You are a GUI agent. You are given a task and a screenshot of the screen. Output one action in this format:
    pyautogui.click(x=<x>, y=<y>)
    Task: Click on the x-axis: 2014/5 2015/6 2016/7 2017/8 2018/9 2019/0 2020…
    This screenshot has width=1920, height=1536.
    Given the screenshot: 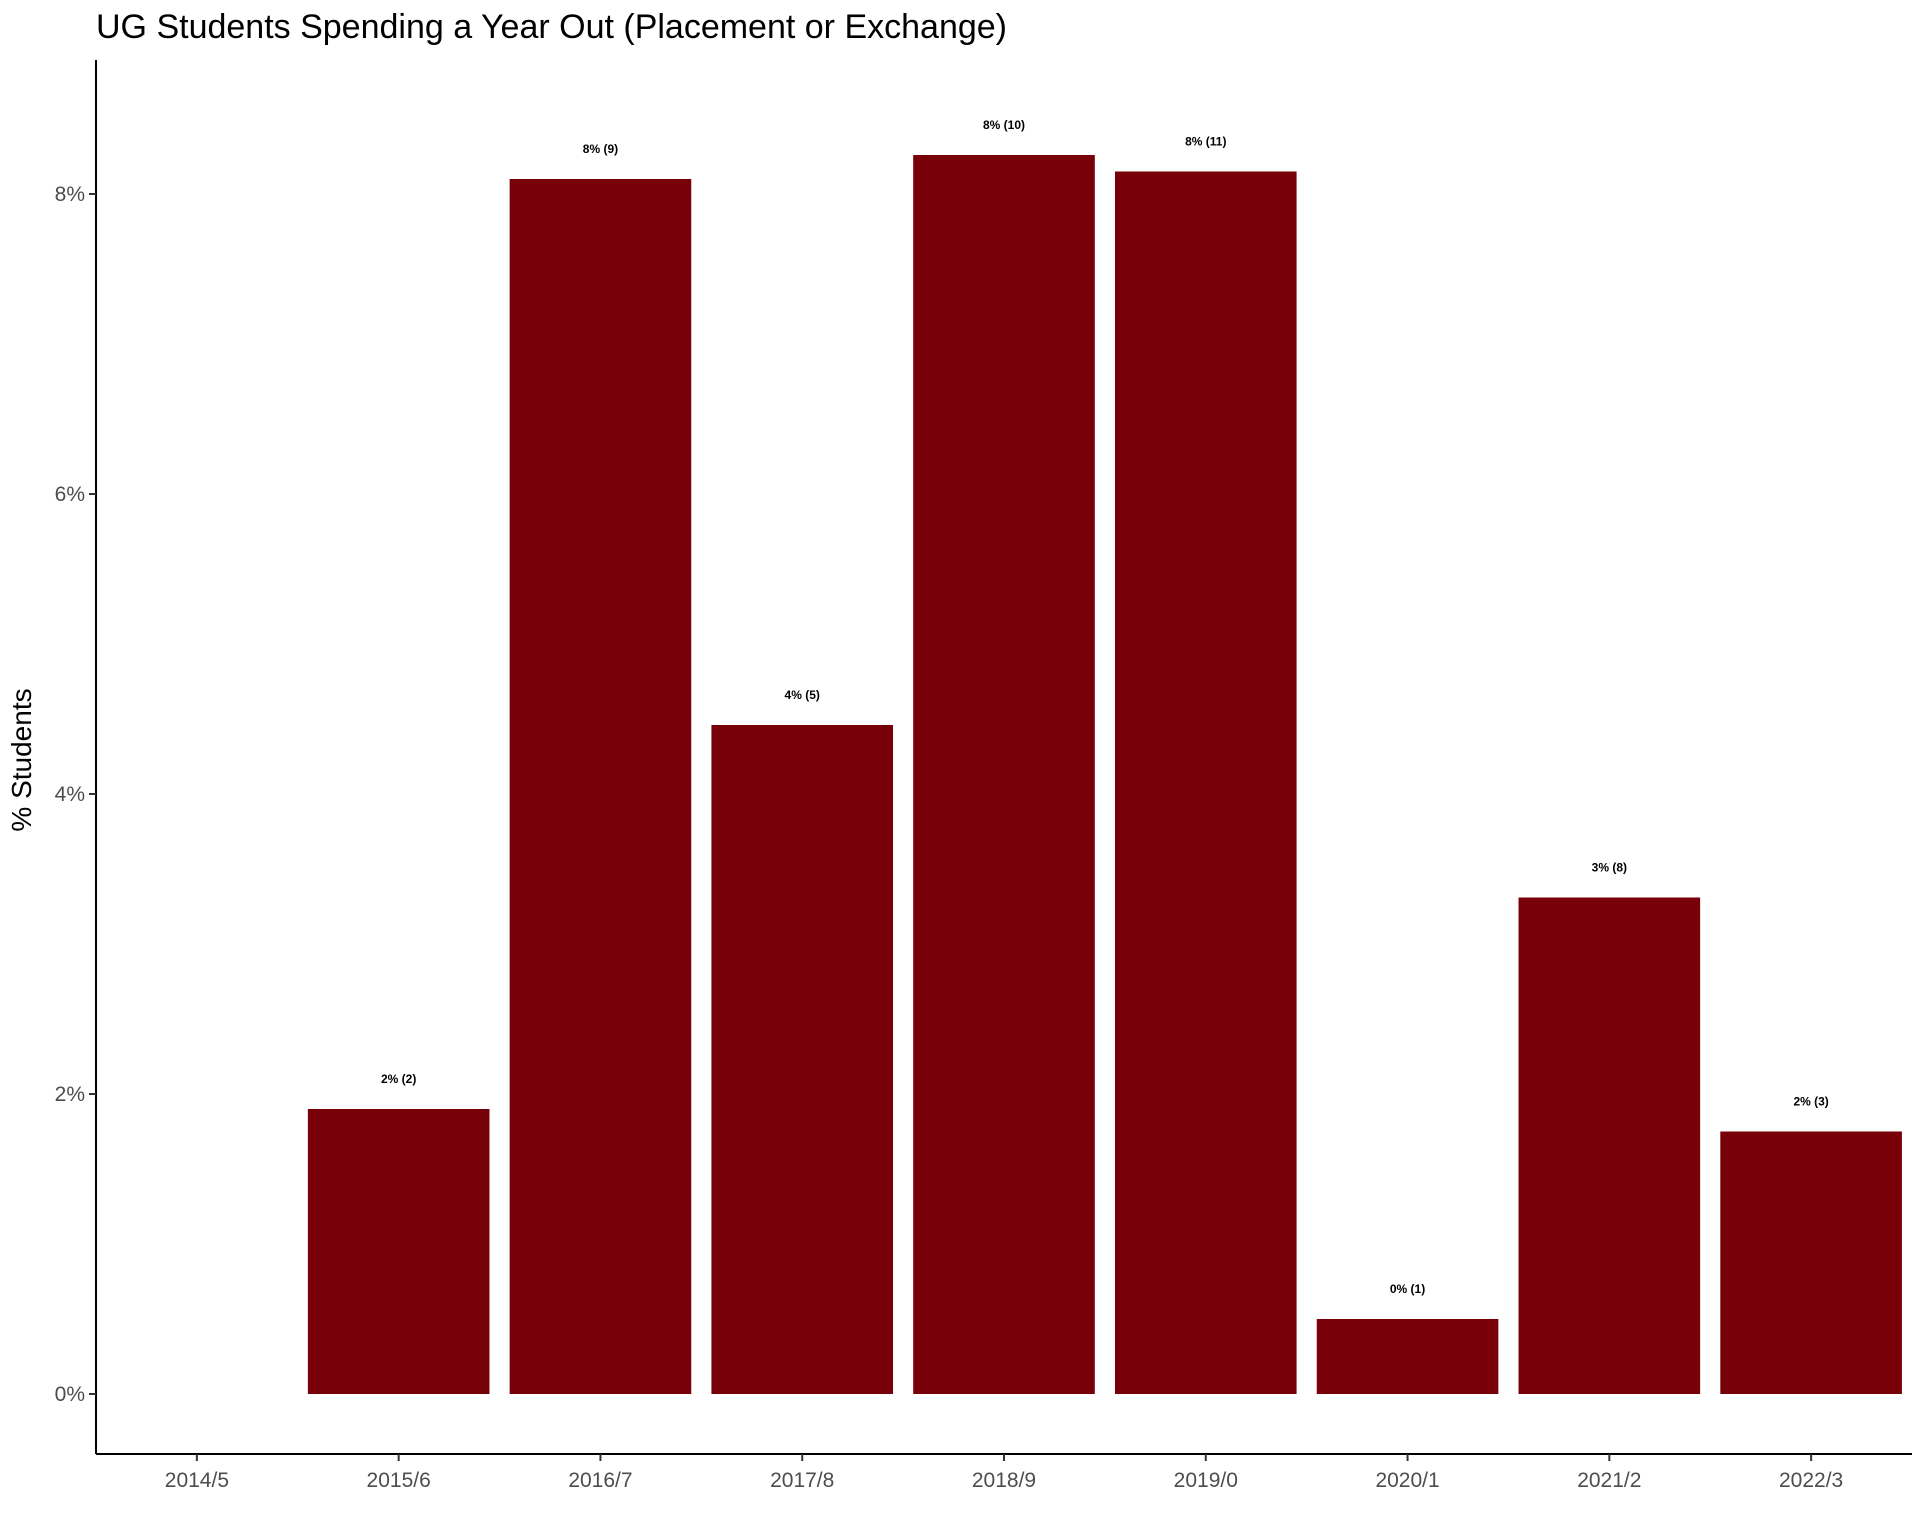 What is the action you would take?
    pyautogui.click(x=1004, y=1472)
    